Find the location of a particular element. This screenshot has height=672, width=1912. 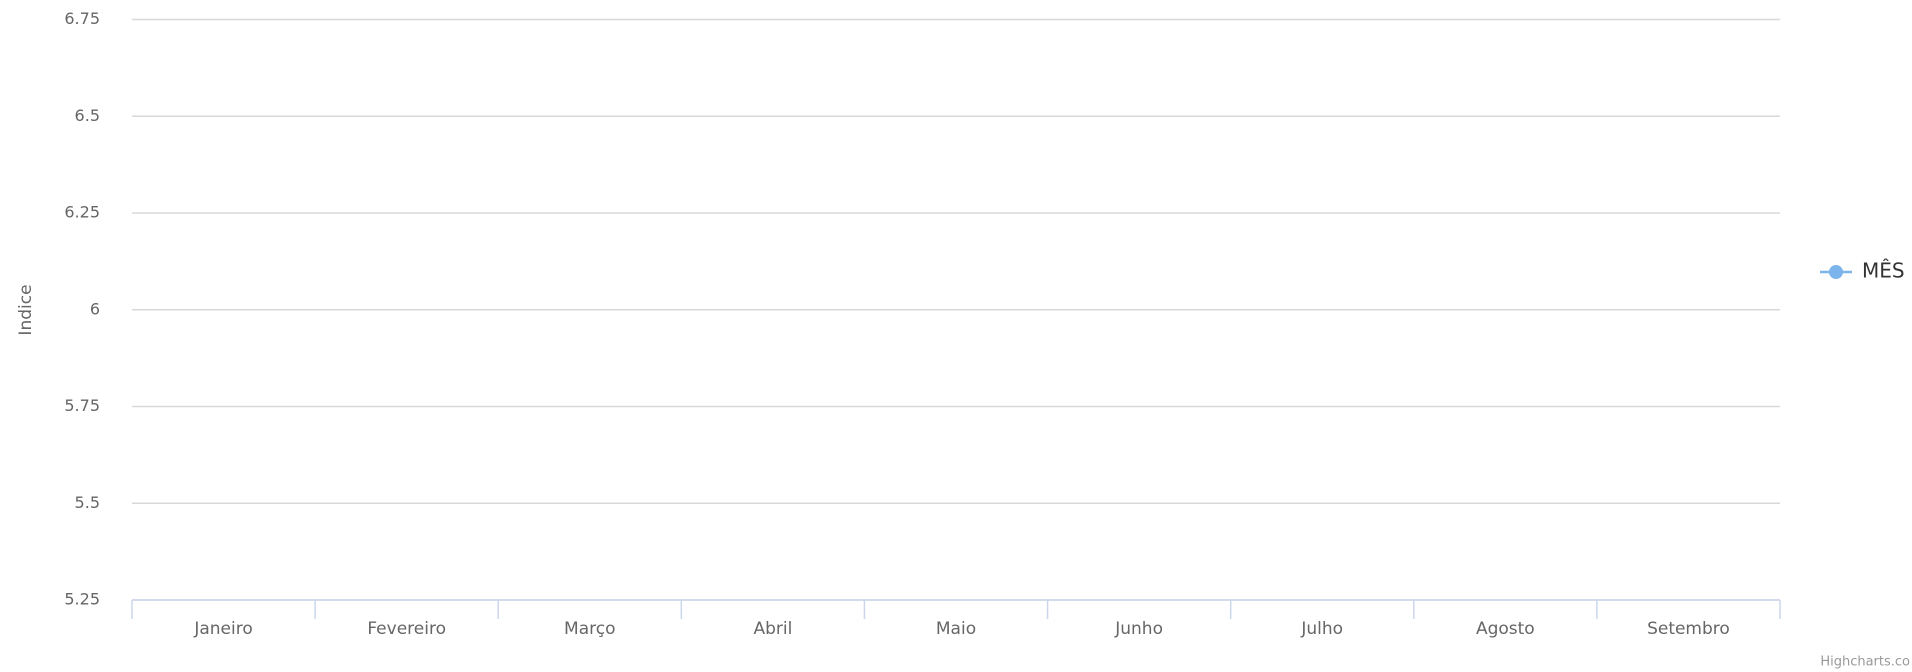

y-tick-label: 5.25 is located at coordinates (82, 599).